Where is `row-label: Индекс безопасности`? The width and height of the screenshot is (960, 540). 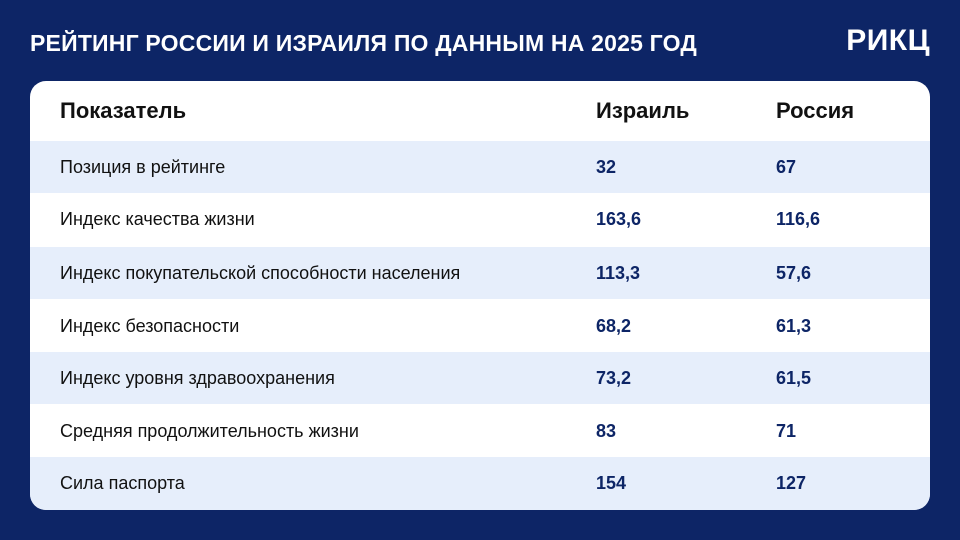 row-label: Индекс безопасности is located at coordinates (150, 325).